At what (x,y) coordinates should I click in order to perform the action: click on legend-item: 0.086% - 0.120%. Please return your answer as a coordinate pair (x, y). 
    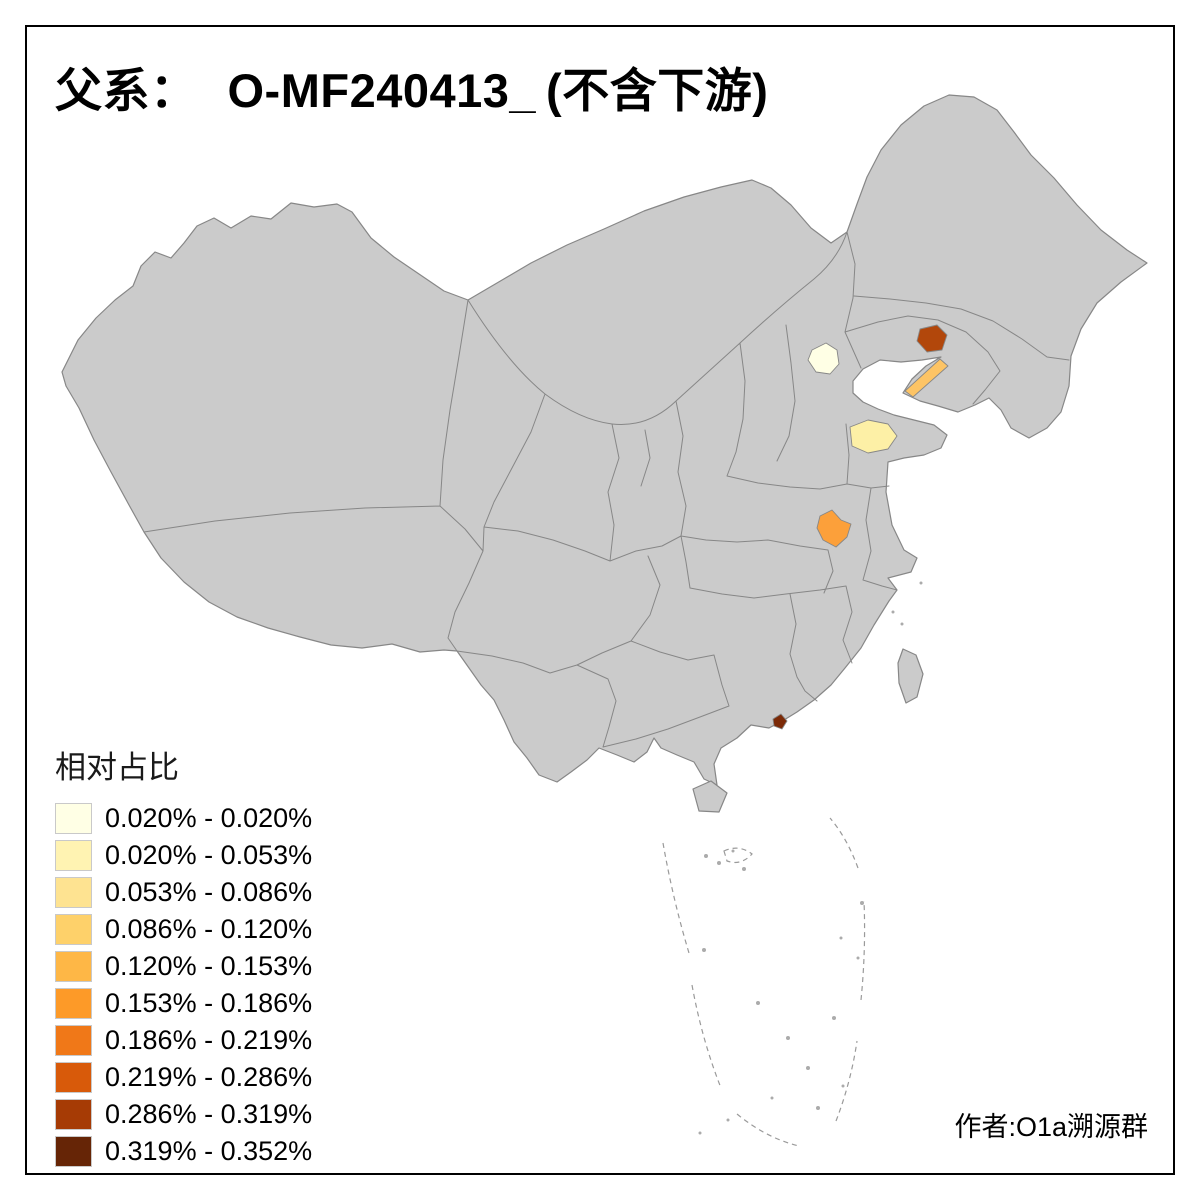
    Looking at the image, I should click on (183, 929).